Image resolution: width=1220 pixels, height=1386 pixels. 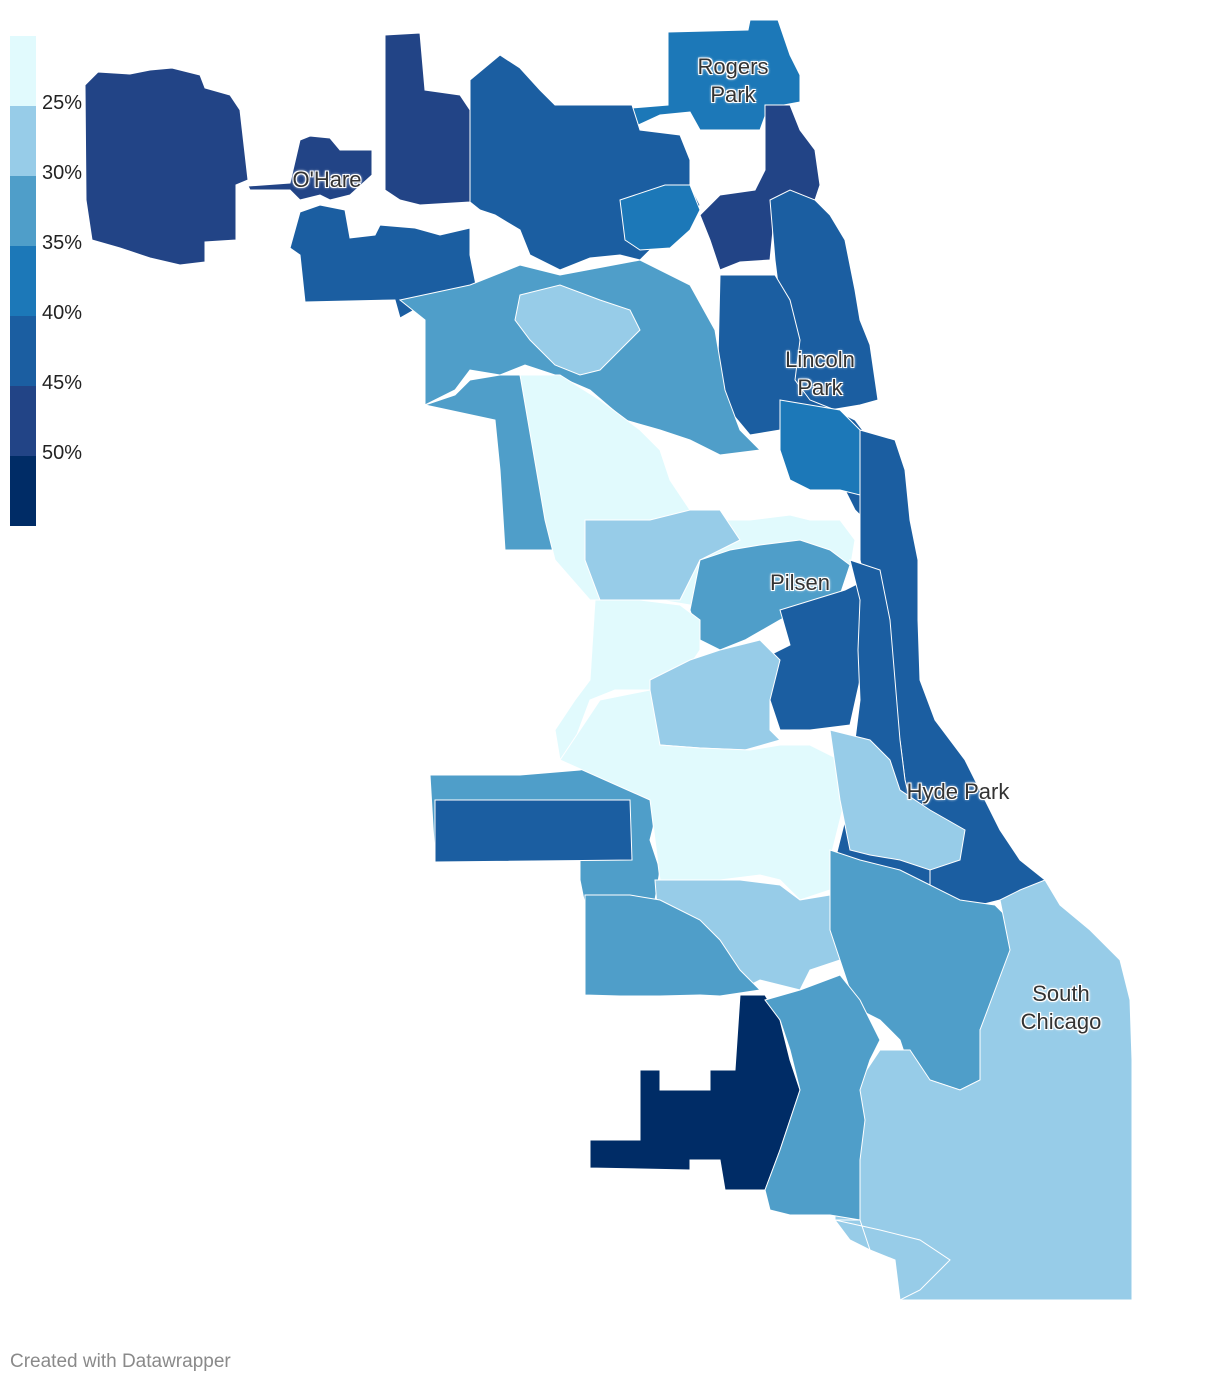 What do you see at coordinates (62, 103) in the screenshot?
I see `legend-label: 25%` at bounding box center [62, 103].